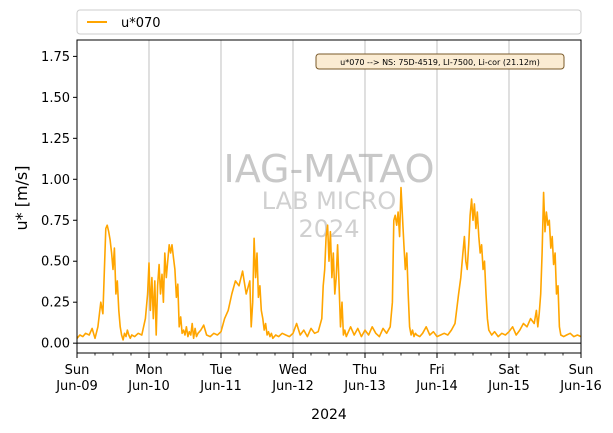 This screenshot has height=433, width=613. What do you see at coordinates (55, 57) in the screenshot?
I see `y-tick-label: 1.75` at bounding box center [55, 57].